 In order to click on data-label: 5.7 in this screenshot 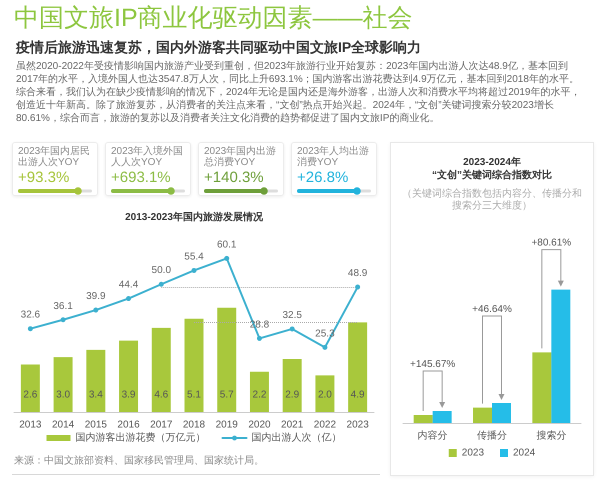, I will do `click(227, 395)`.